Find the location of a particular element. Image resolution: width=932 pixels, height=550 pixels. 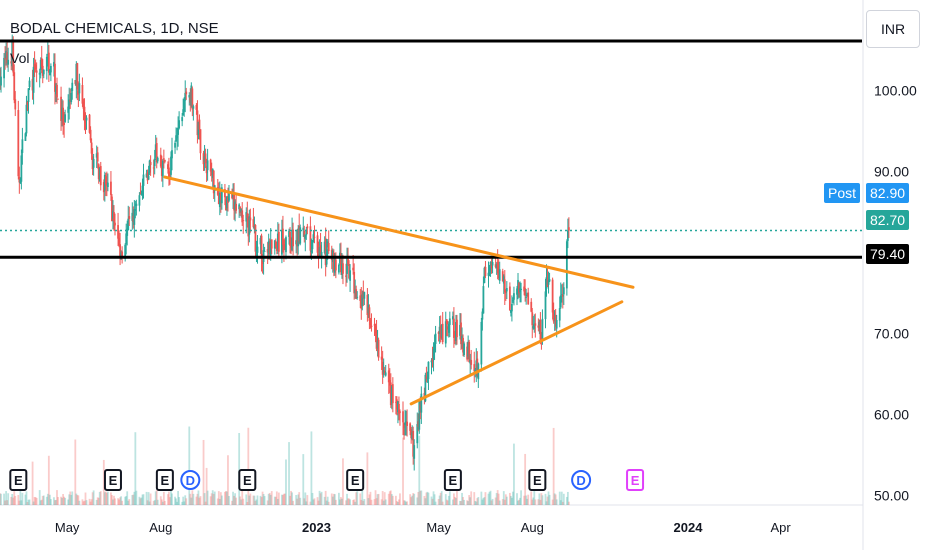

price-tick-label: 70.00 is located at coordinates (891, 333).